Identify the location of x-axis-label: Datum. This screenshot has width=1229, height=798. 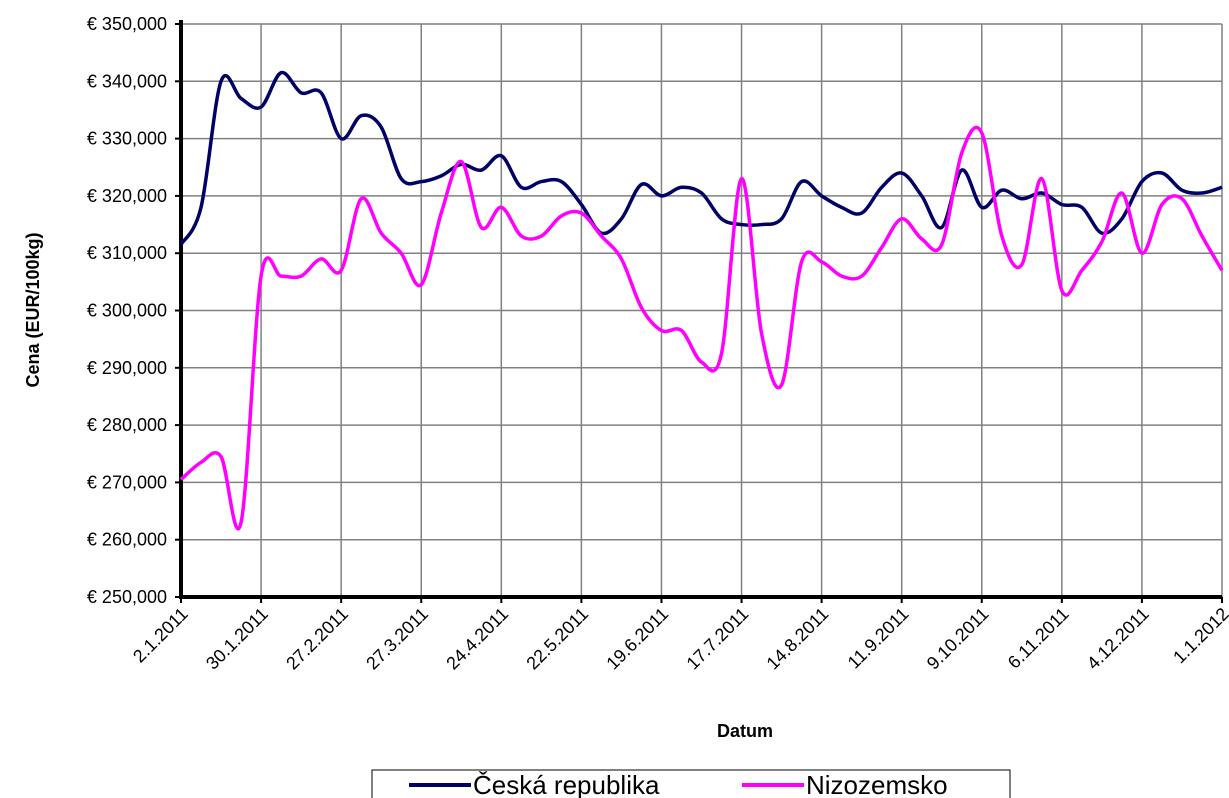
(745, 731).